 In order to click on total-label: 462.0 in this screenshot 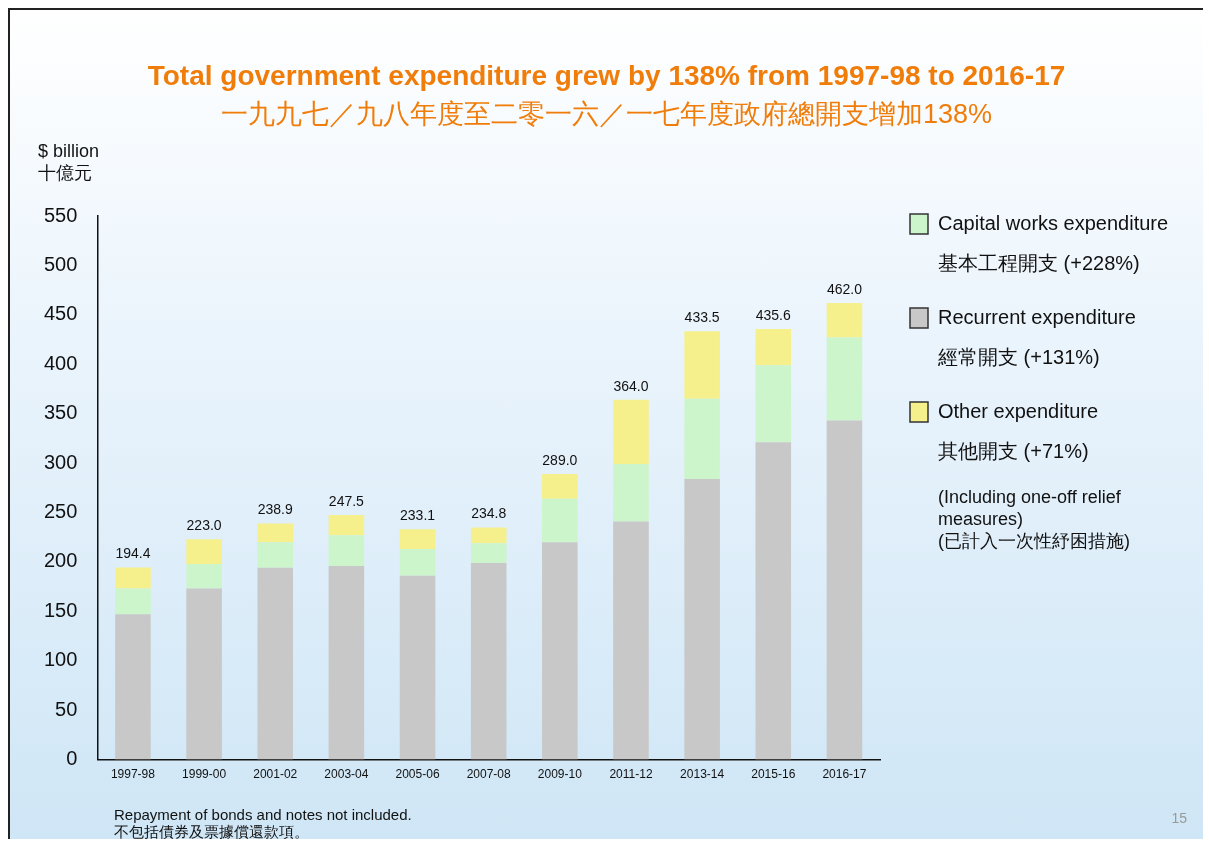, I will do `click(844, 288)`.